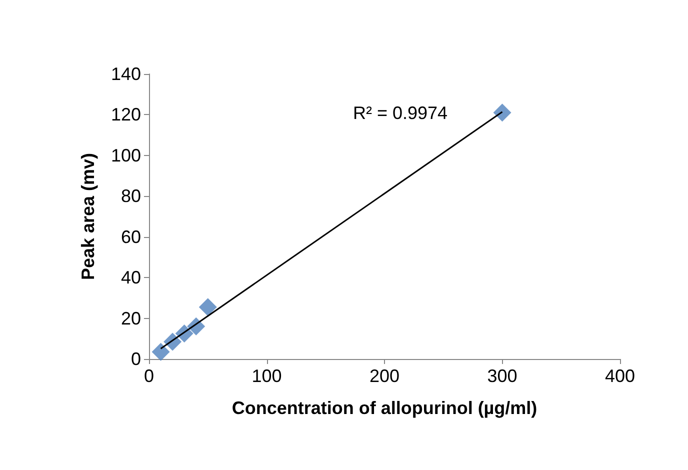 The width and height of the screenshot is (688, 470). What do you see at coordinates (125, 155) in the screenshot?
I see `y-tick-label: 100` at bounding box center [125, 155].